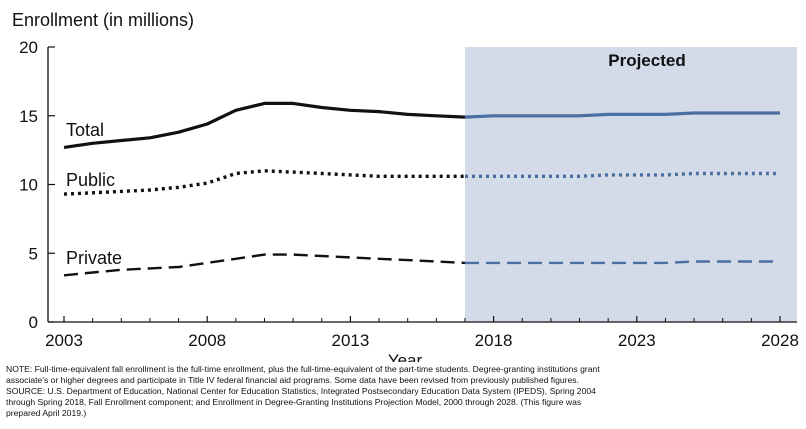  I want to click on series-label-total: Total, so click(85, 130).